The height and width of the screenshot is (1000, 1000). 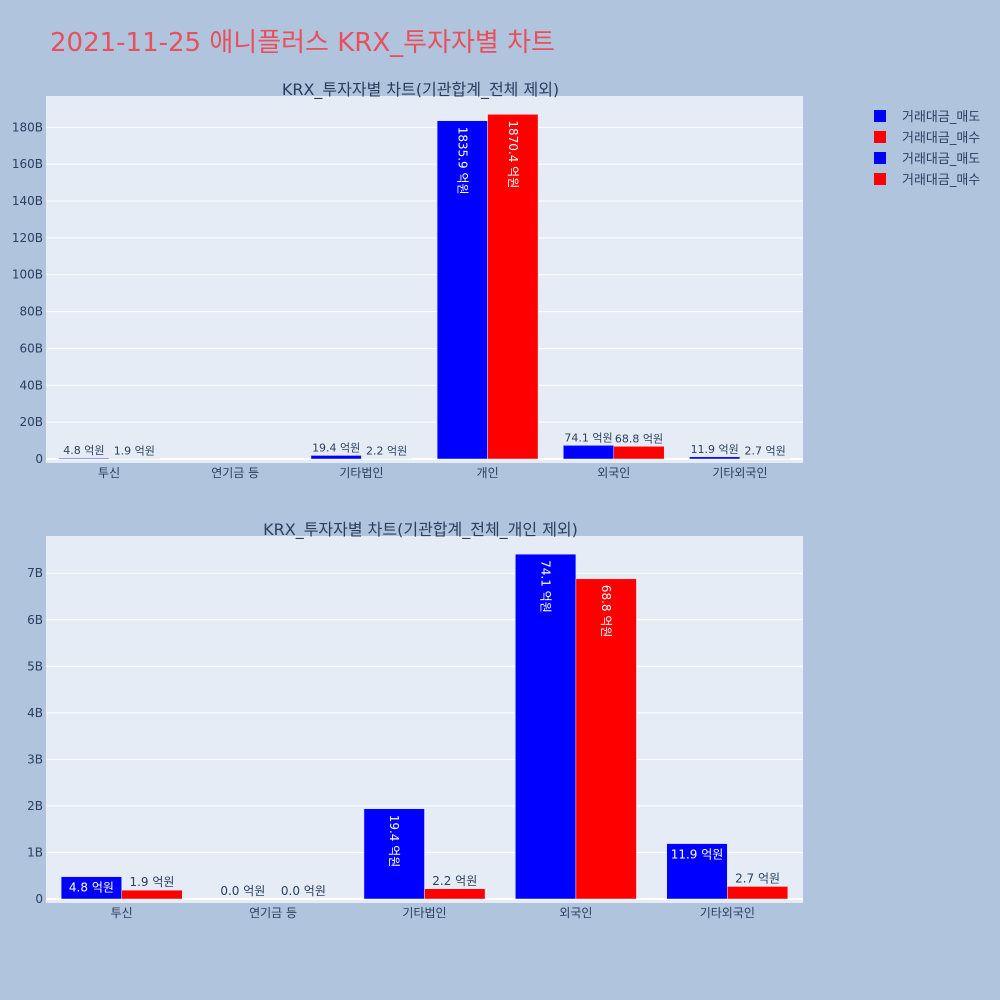 What do you see at coordinates (513, 154) in the screenshot?
I see `data-label: 1870.4 억원` at bounding box center [513, 154].